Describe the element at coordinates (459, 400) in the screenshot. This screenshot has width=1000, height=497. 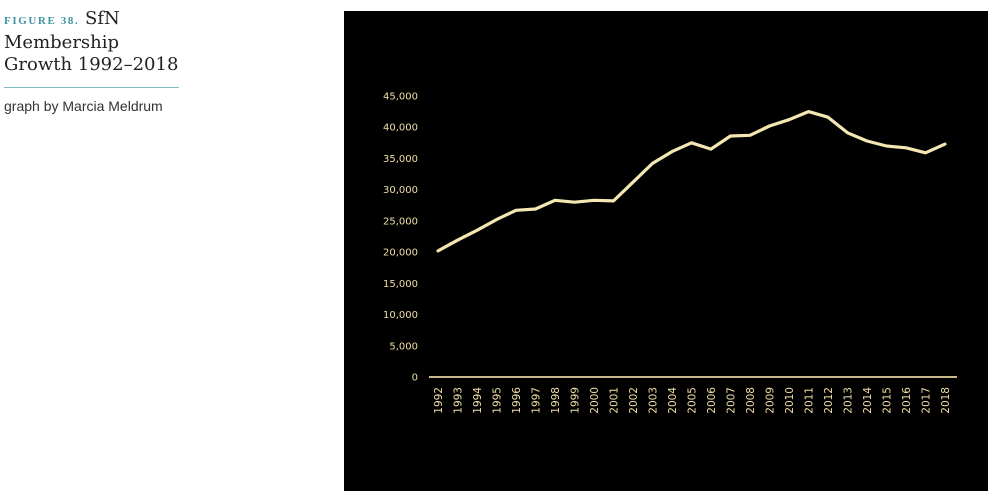
I see `x-tick-label-1993: 1993` at that location.